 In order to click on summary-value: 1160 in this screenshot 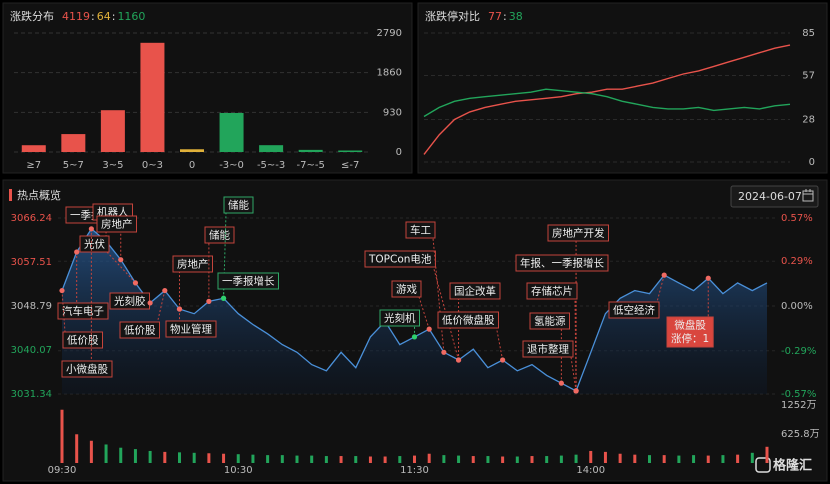, I will do `click(131, 16)`.